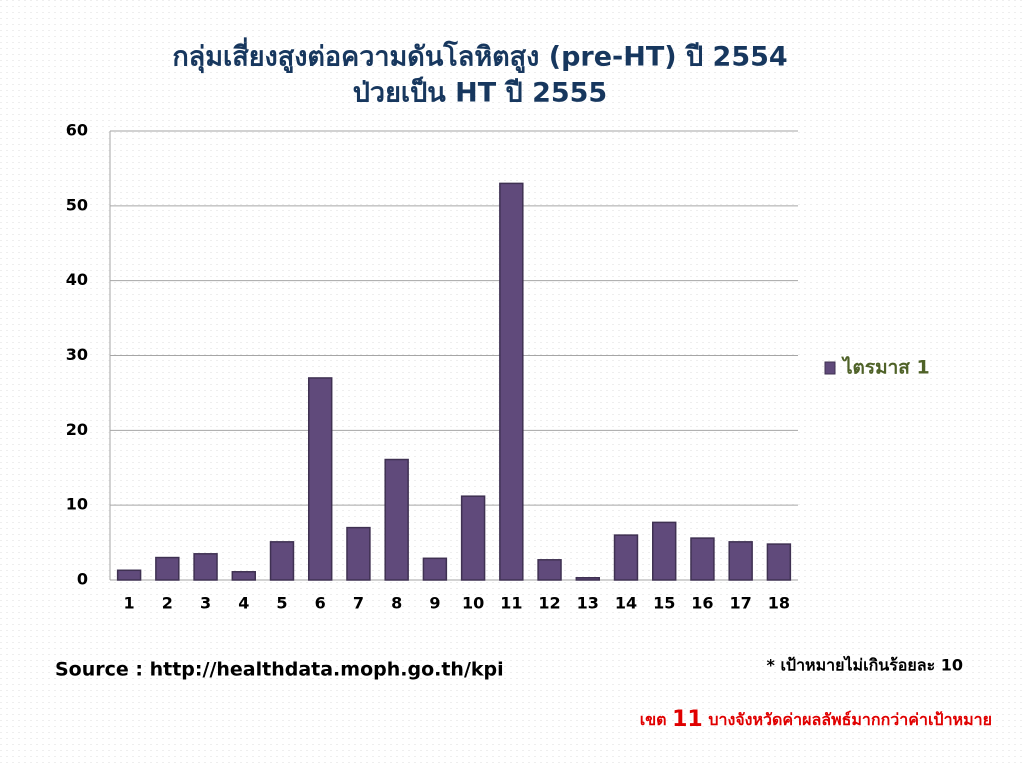  What do you see at coordinates (77, 504) in the screenshot?
I see `y-tick-label: 10` at bounding box center [77, 504].